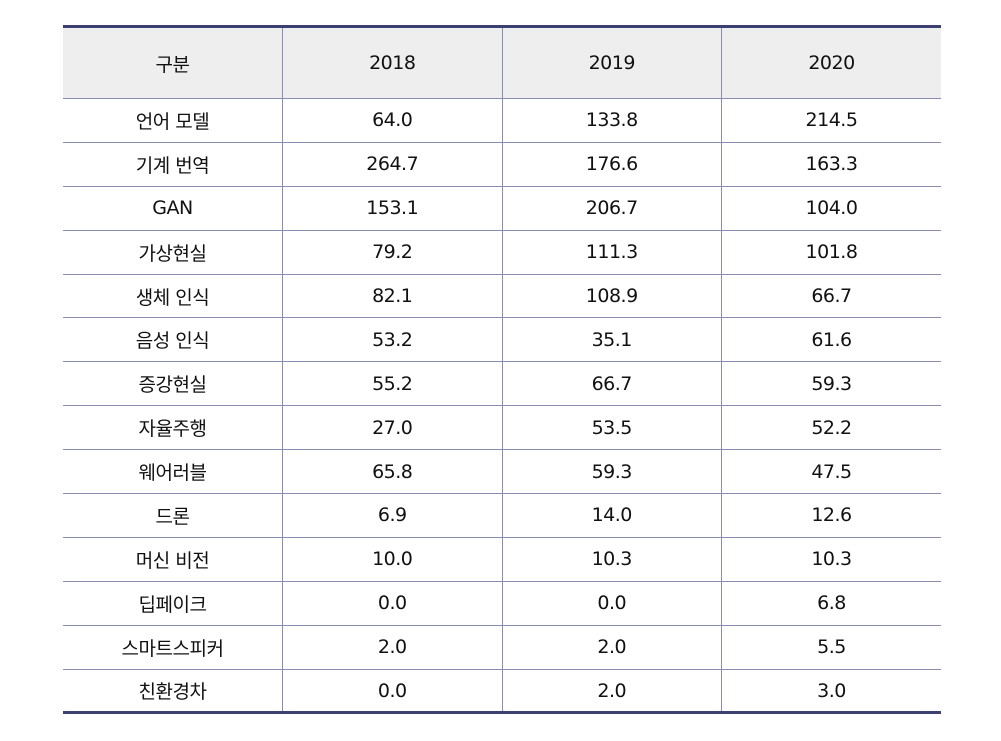 This screenshot has height=741, width=1001. Describe the element at coordinates (392, 296) in the screenshot. I see `value-2018-cell: 82.1` at that location.